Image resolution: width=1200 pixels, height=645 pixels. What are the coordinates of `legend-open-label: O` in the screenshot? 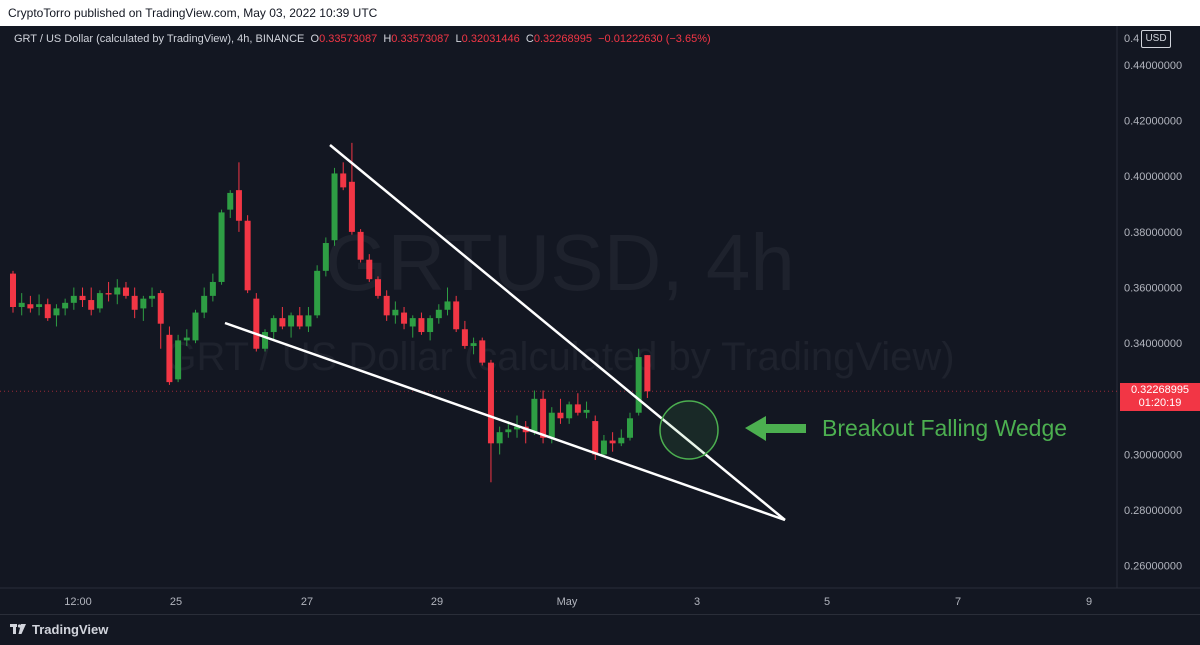 It's located at (315, 39).